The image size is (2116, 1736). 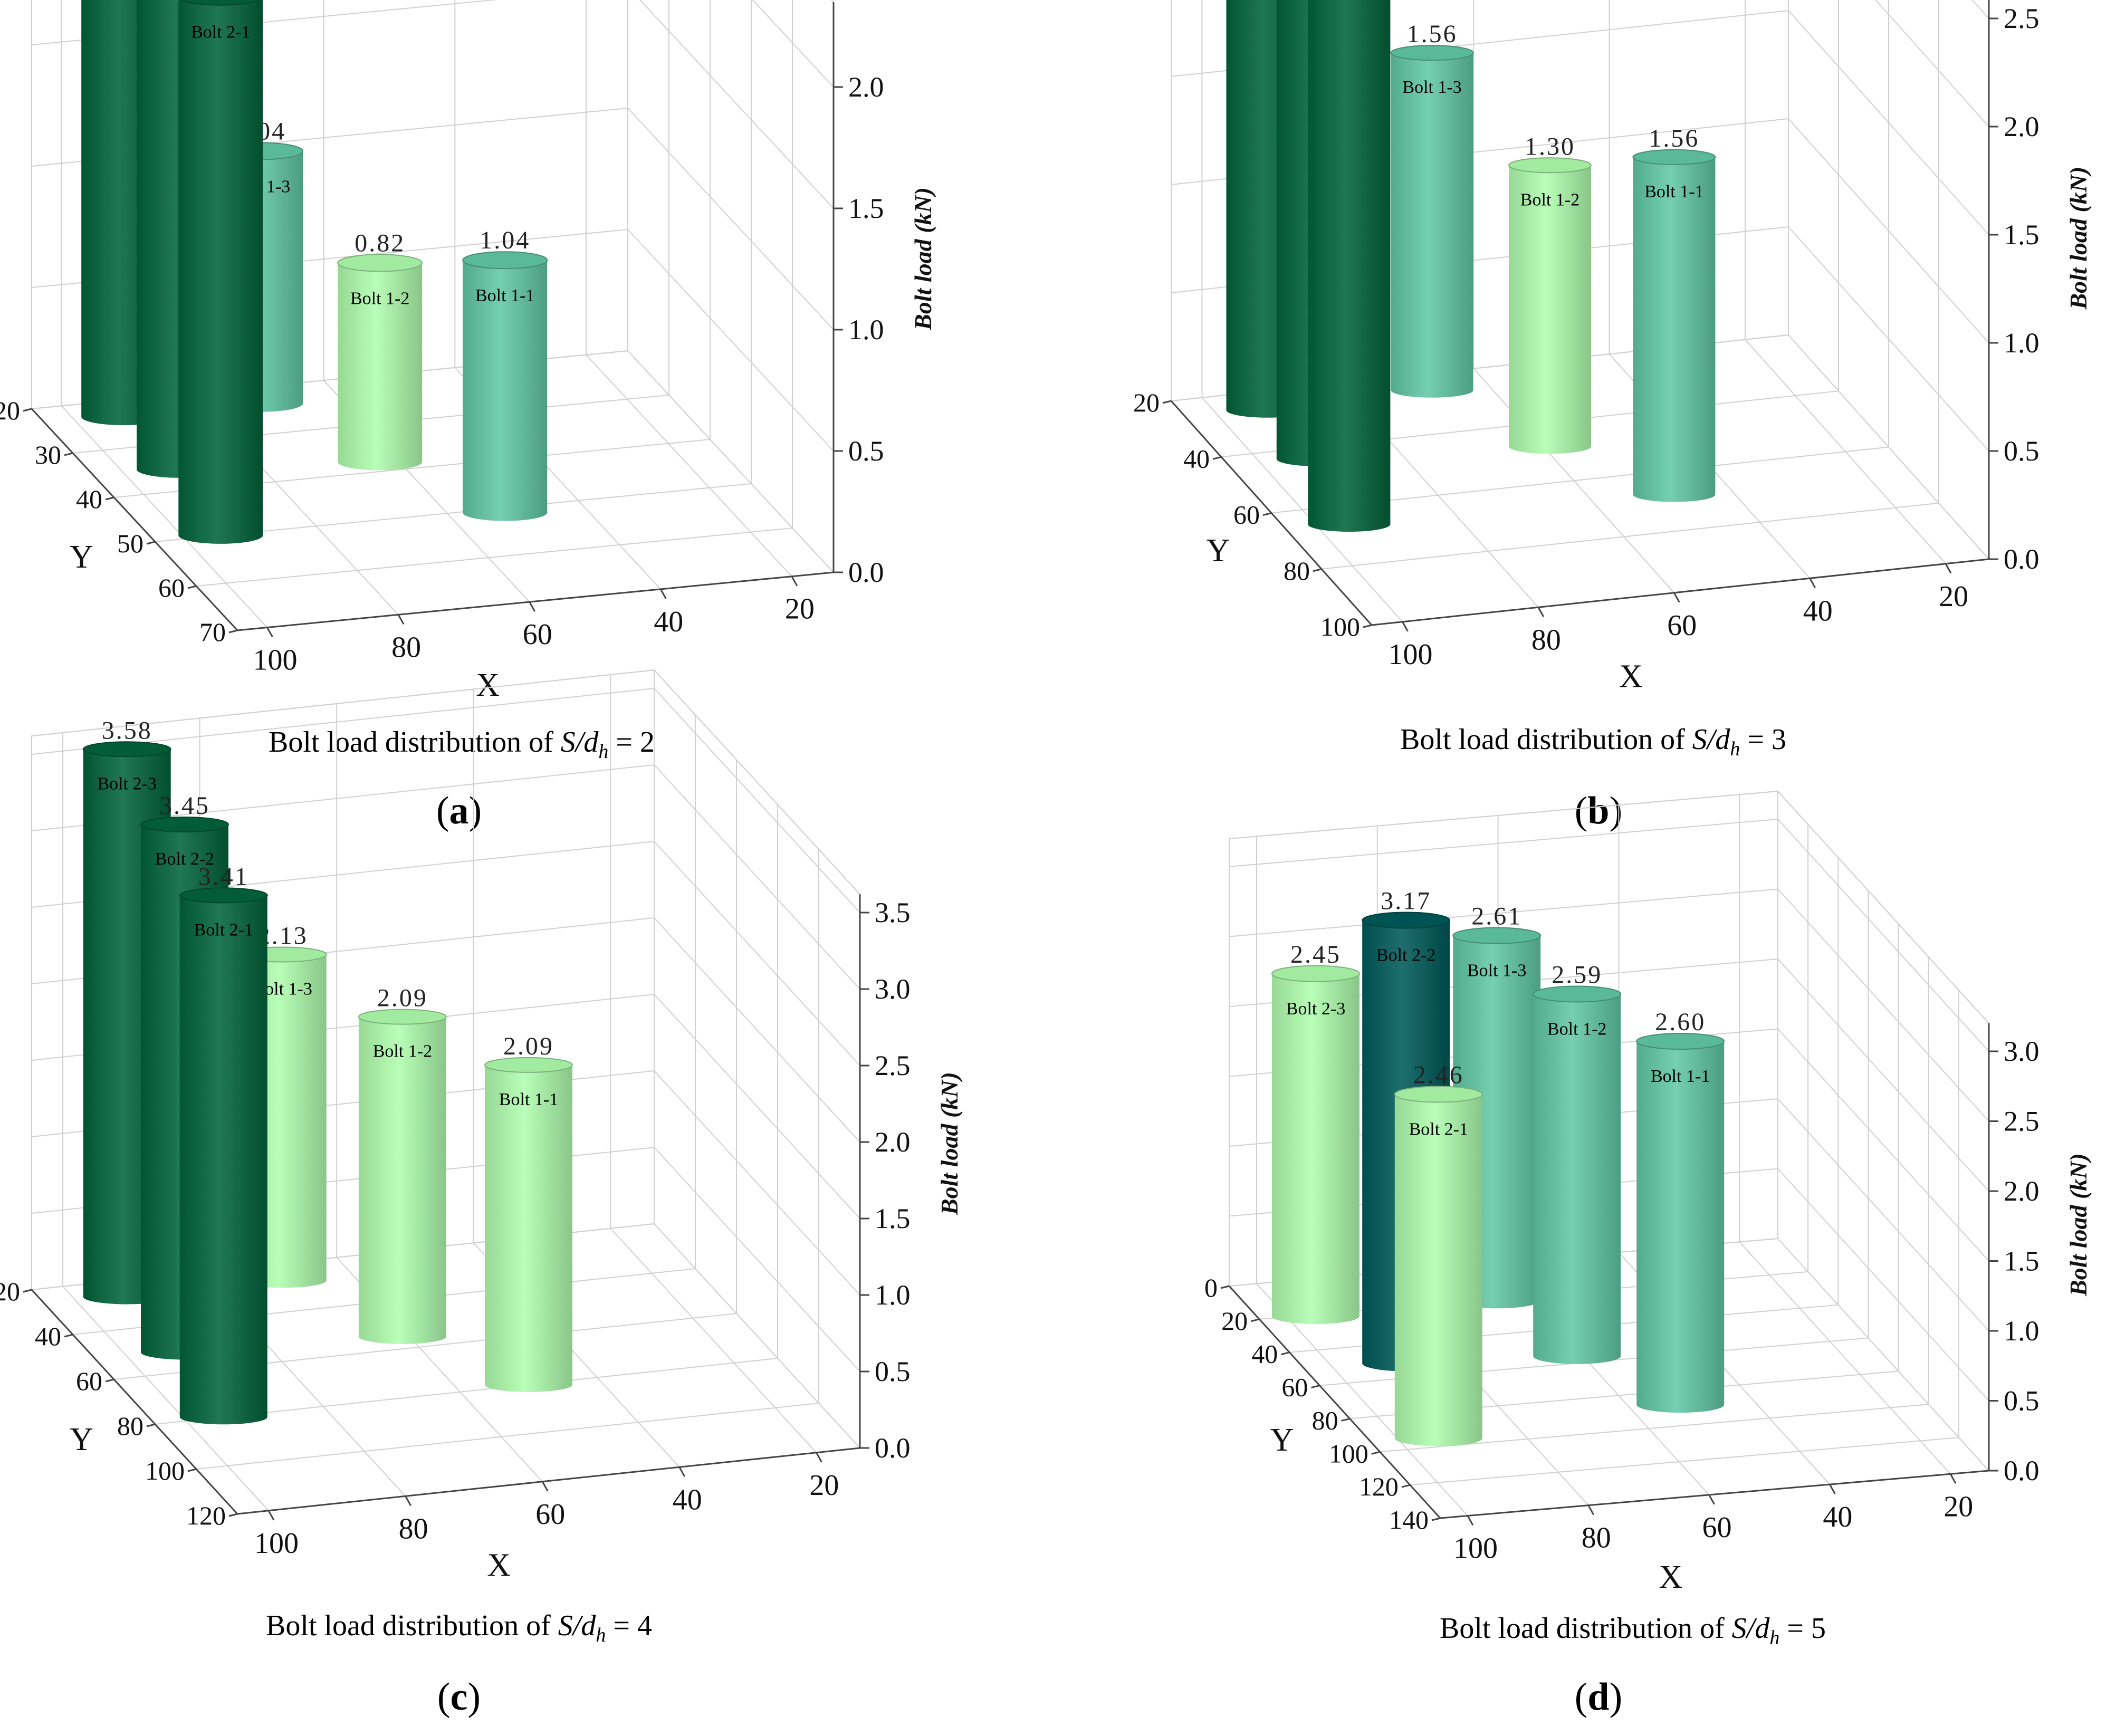 I want to click on x-tick-label: 40, so click(x=668, y=622).